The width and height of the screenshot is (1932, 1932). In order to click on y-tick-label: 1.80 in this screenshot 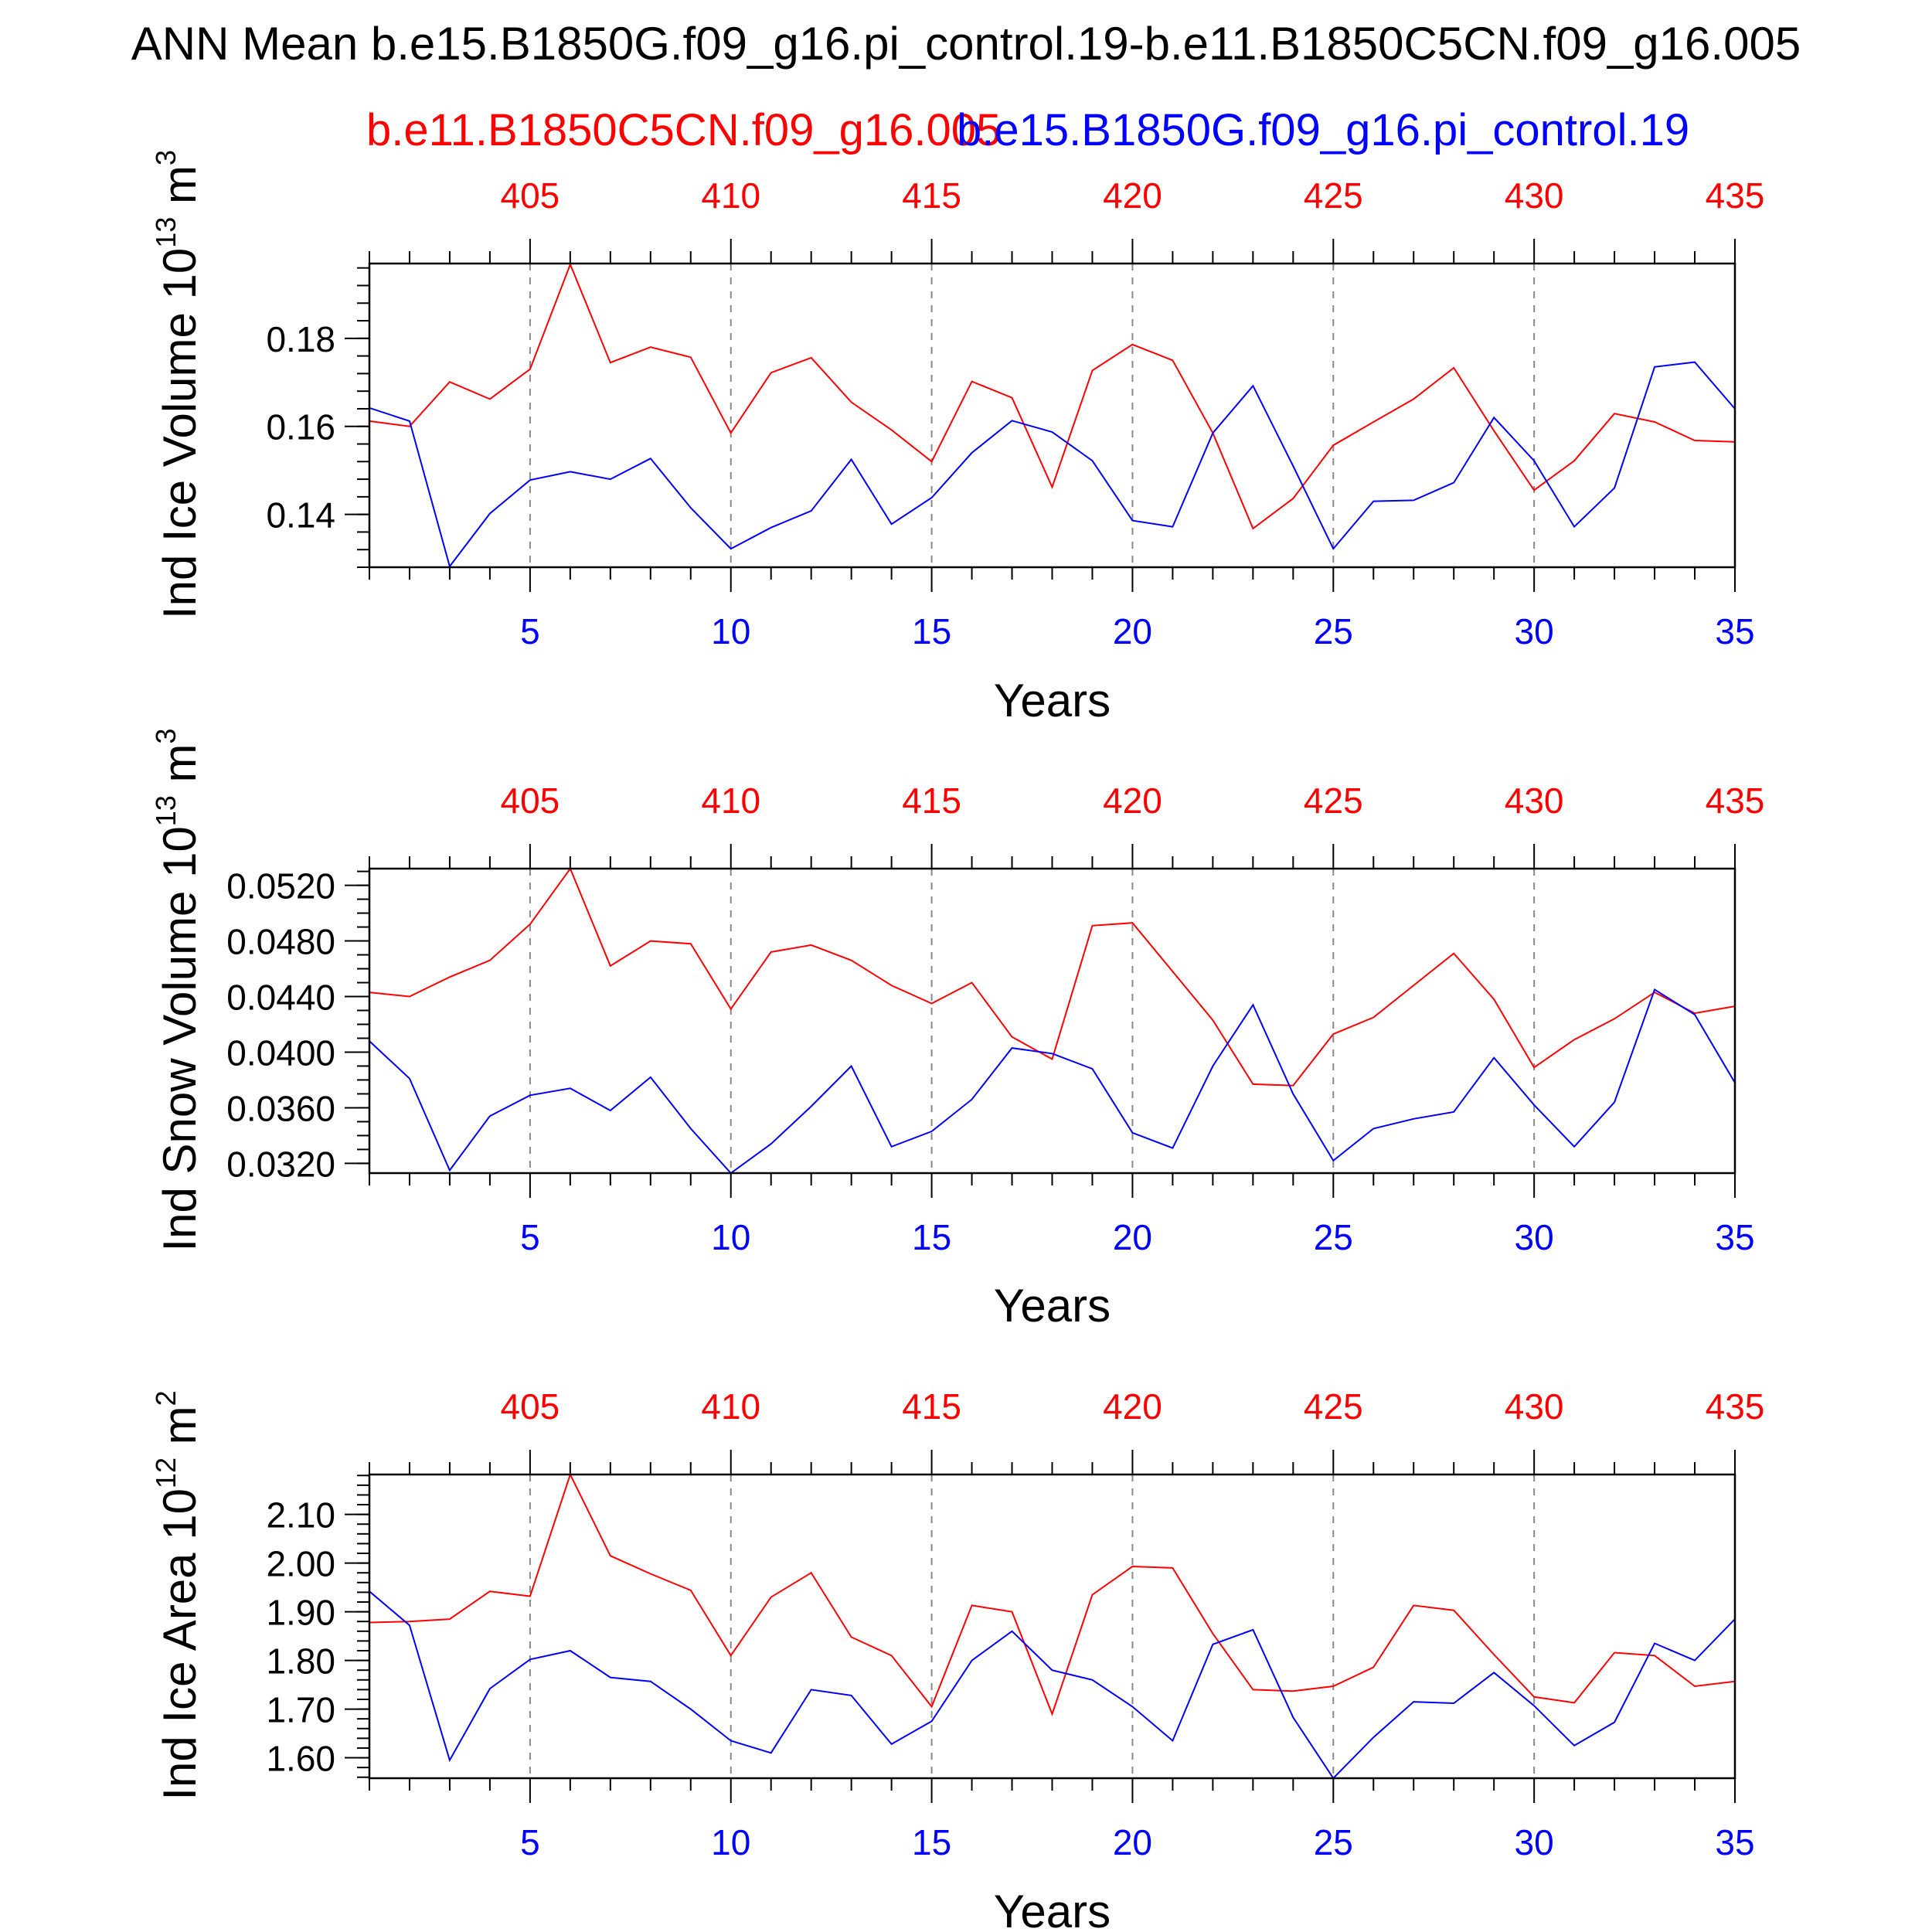, I will do `click(300, 1661)`.